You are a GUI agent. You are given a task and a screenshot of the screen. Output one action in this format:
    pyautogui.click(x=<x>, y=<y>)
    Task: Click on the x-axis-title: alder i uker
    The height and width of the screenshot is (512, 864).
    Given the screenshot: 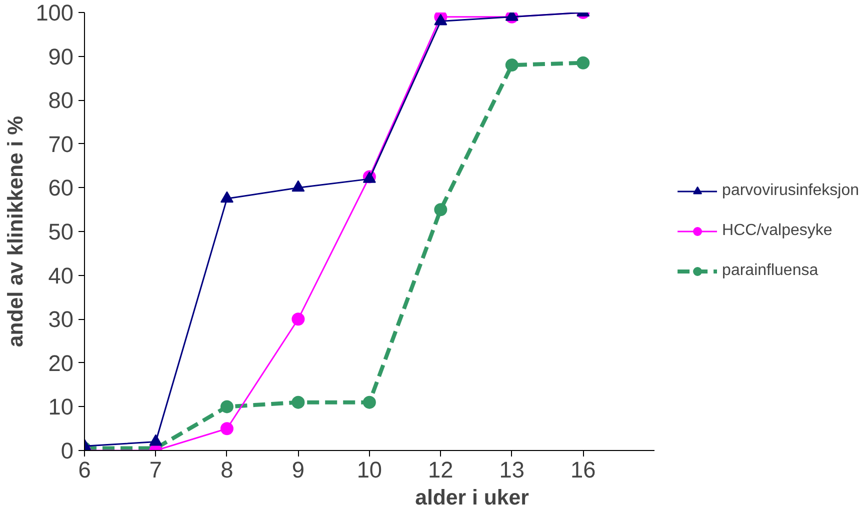 What is the action you would take?
    pyautogui.click(x=472, y=498)
    